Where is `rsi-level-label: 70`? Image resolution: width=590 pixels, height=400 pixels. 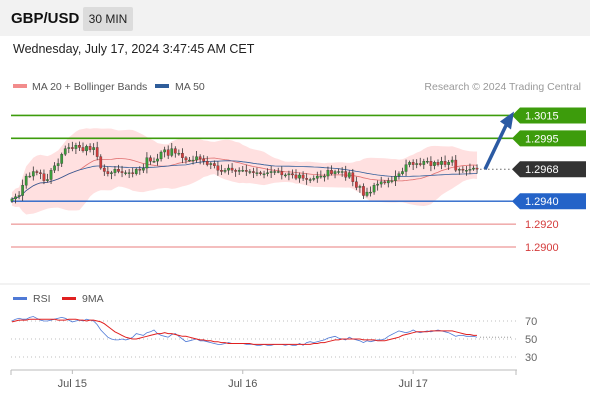 rsi-level-label: 70 is located at coordinates (531, 322).